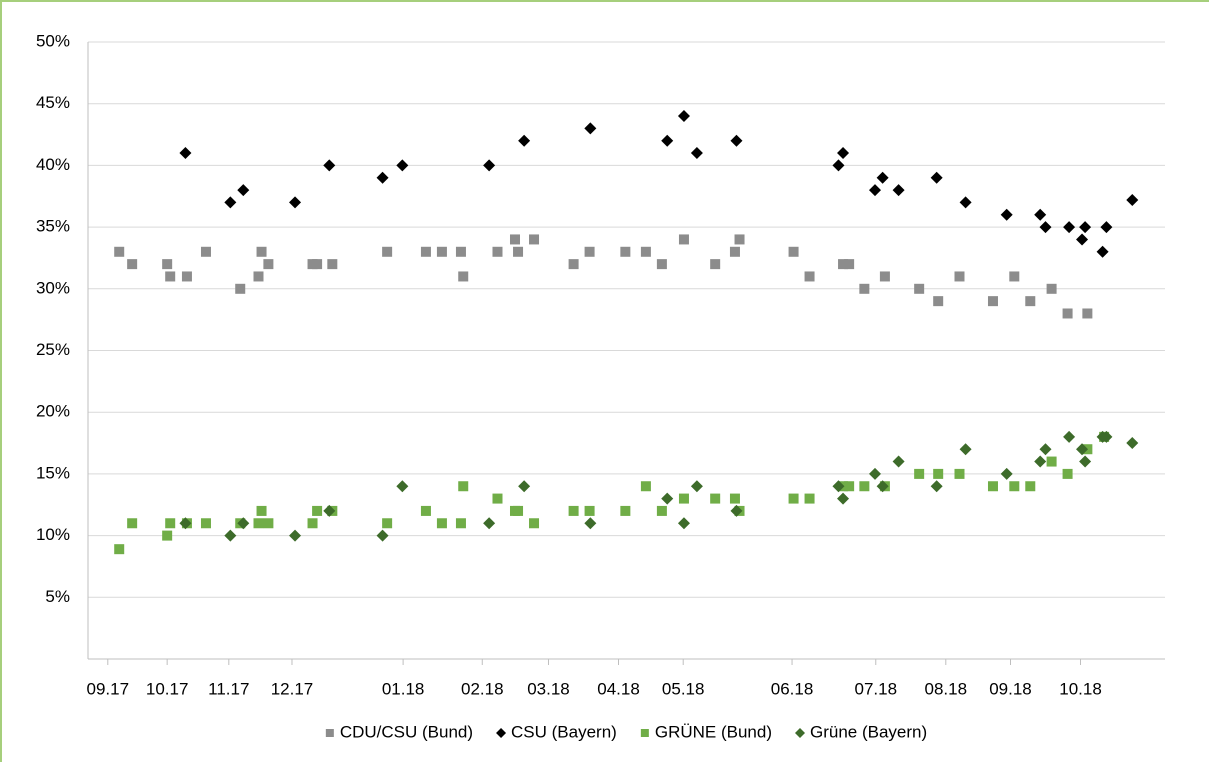  What do you see at coordinates (53, 472) in the screenshot?
I see `y-tick-label: 15%` at bounding box center [53, 472].